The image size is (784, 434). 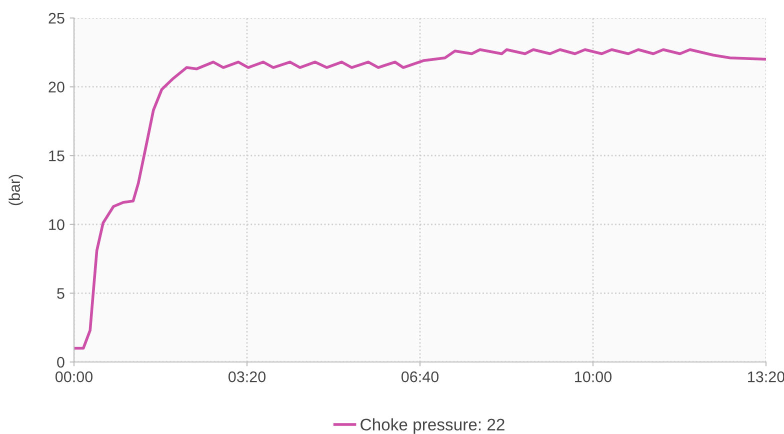 What do you see at coordinates (56, 224) in the screenshot?
I see `y-tick-label: 10` at bounding box center [56, 224].